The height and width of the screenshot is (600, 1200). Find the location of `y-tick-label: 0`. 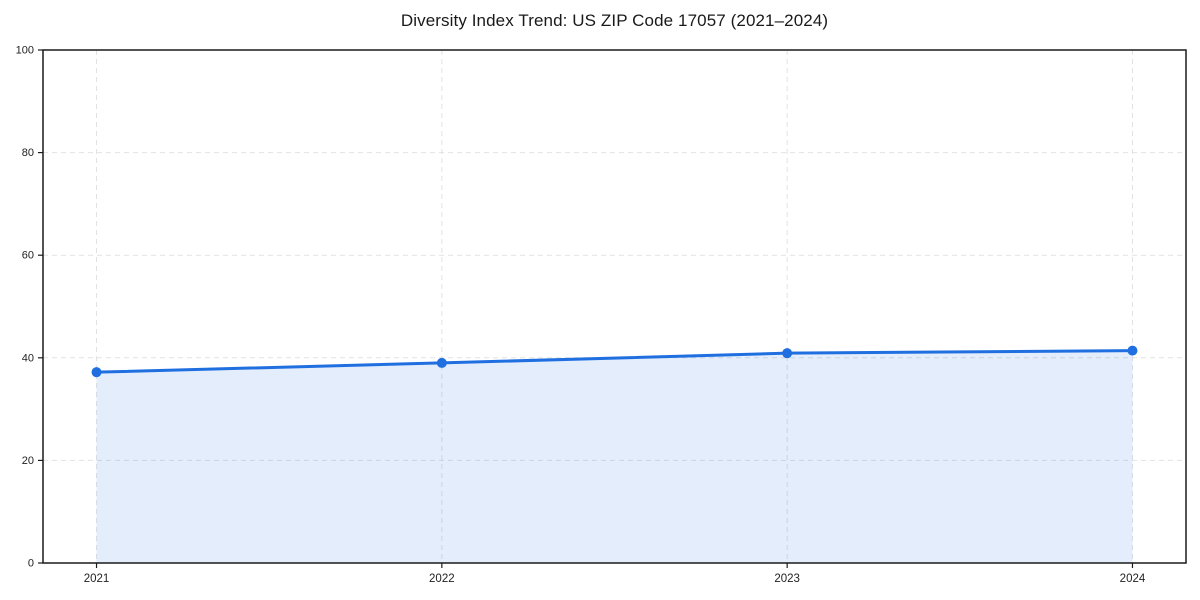

y-tick-label: 0 is located at coordinates (31, 564).